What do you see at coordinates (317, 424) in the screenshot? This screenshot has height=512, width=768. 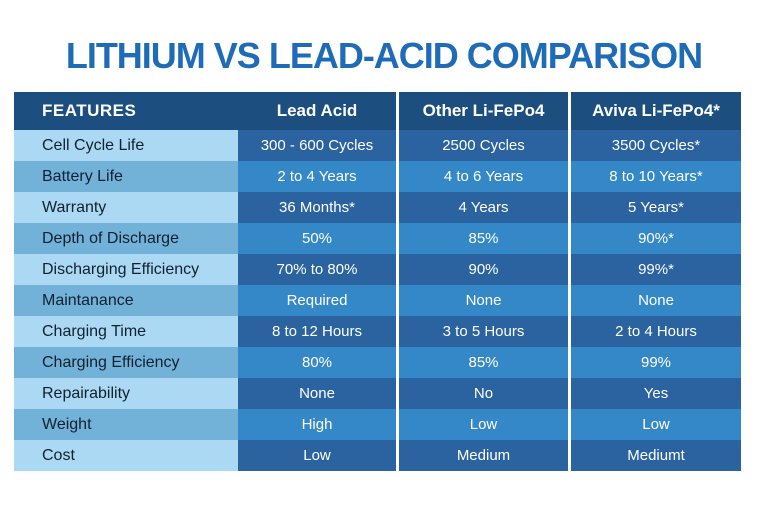 I see `value-cell: High` at bounding box center [317, 424].